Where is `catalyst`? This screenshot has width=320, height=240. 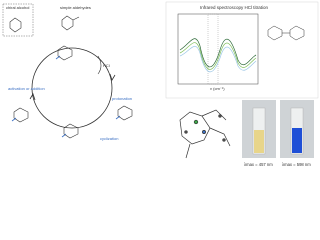
catalyst is located at coordinates (73, 92).